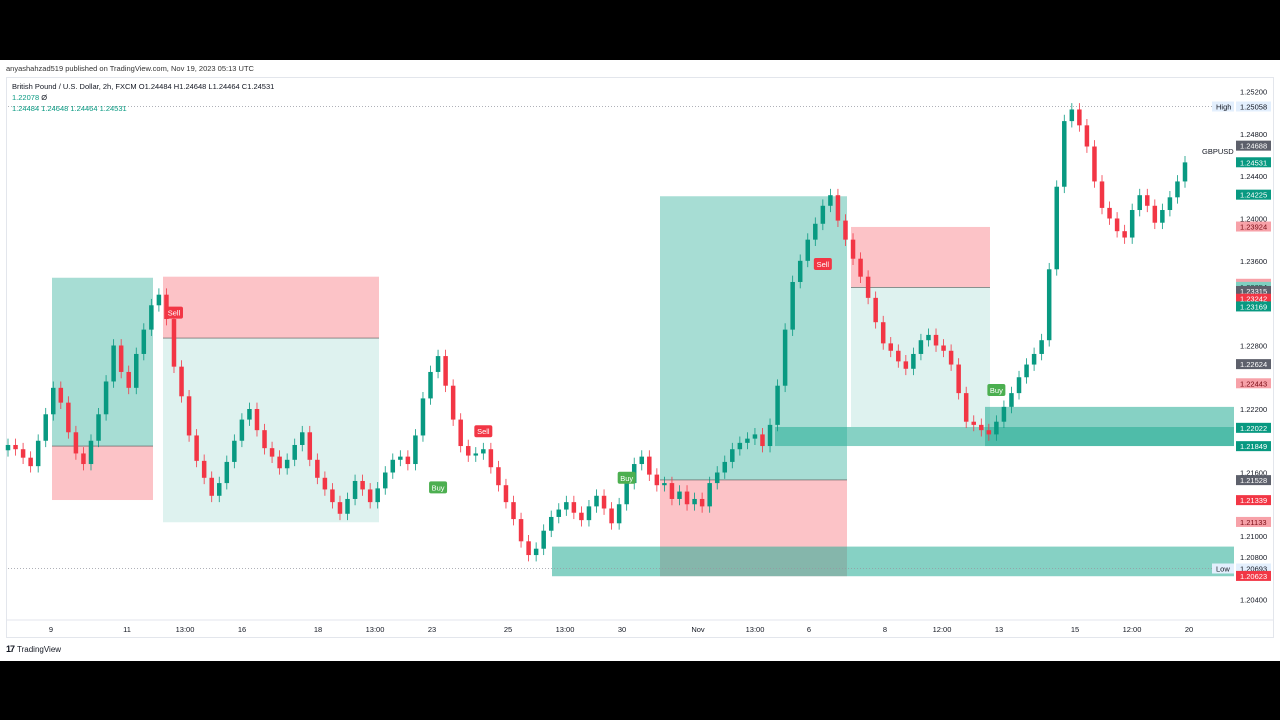 Image resolution: width=1280 pixels, height=720 pixels. I want to click on badge-value: 1.23242, so click(1253, 299).